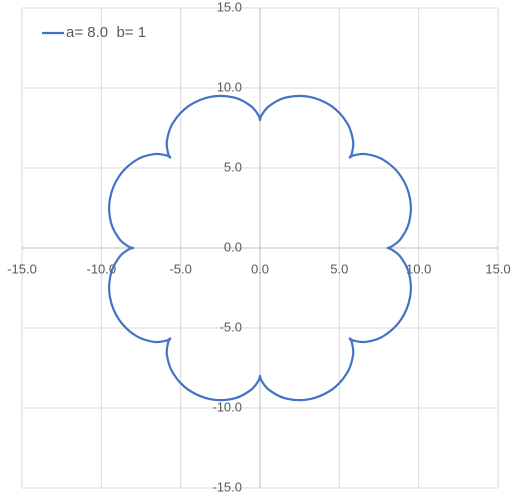 The image size is (516, 500). Describe the element at coordinates (229, 86) in the screenshot. I see `y-tick-label: 10.0` at that location.